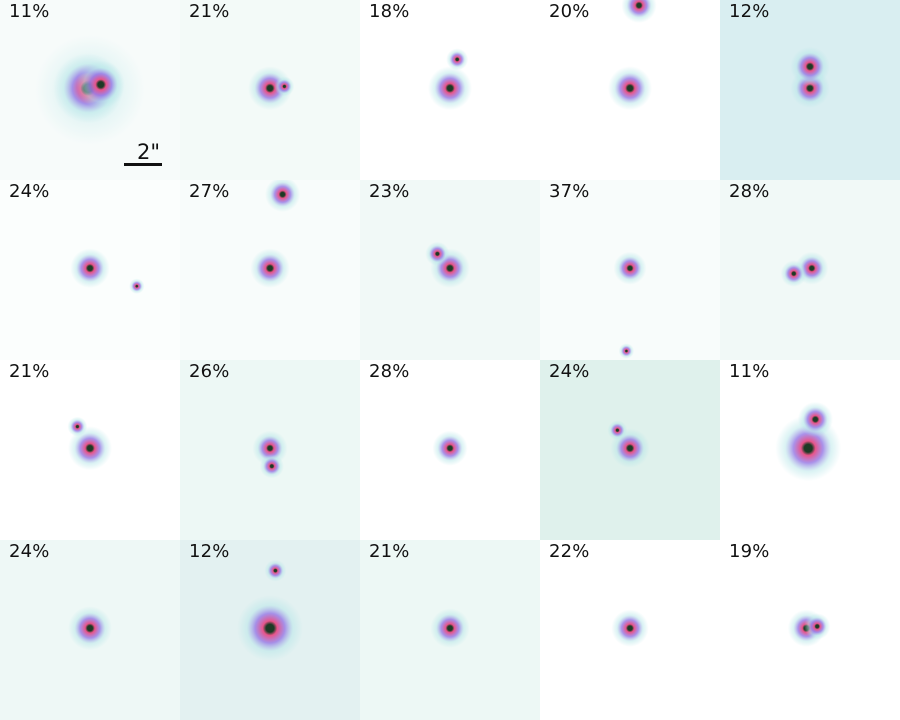 Image resolution: width=900 pixels, height=720 pixels. Describe the element at coordinates (149, 152) in the screenshot. I see `scalebar-label: 2"` at that location.